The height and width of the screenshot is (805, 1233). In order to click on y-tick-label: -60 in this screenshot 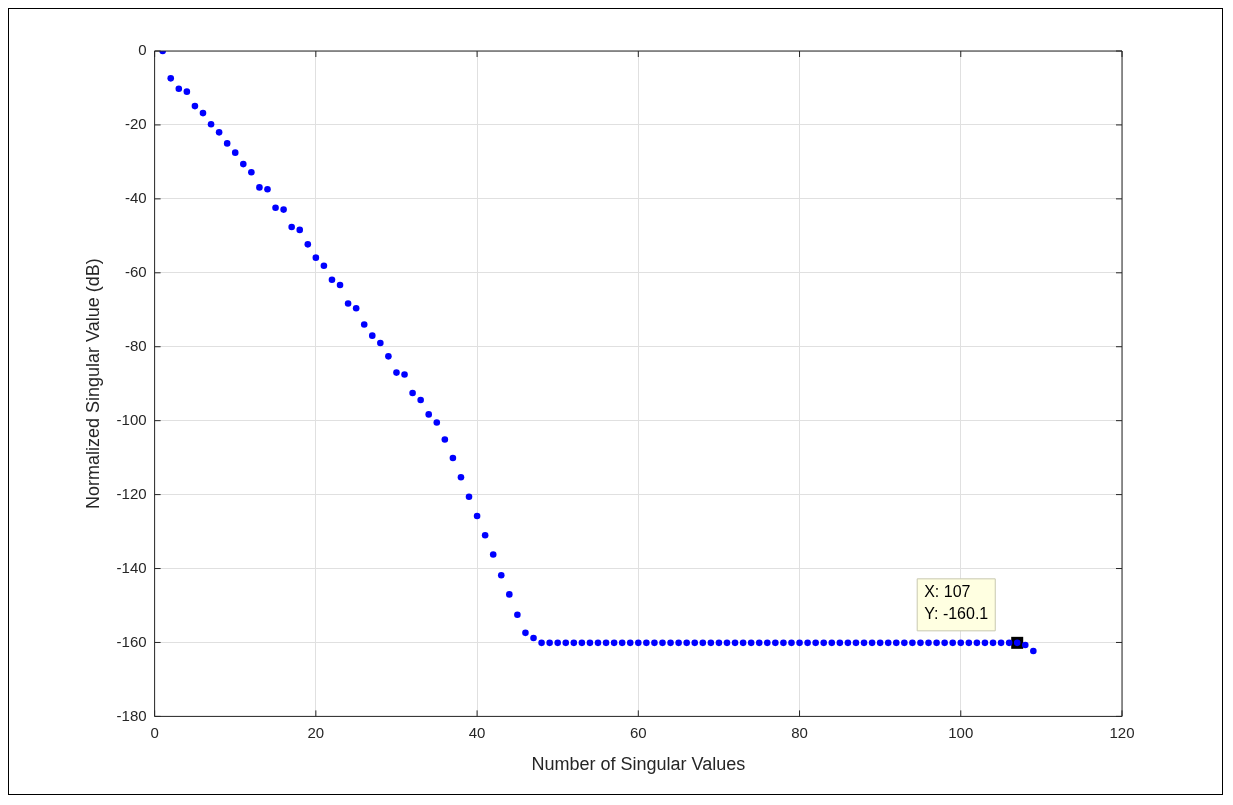, I will do `click(135, 271)`.